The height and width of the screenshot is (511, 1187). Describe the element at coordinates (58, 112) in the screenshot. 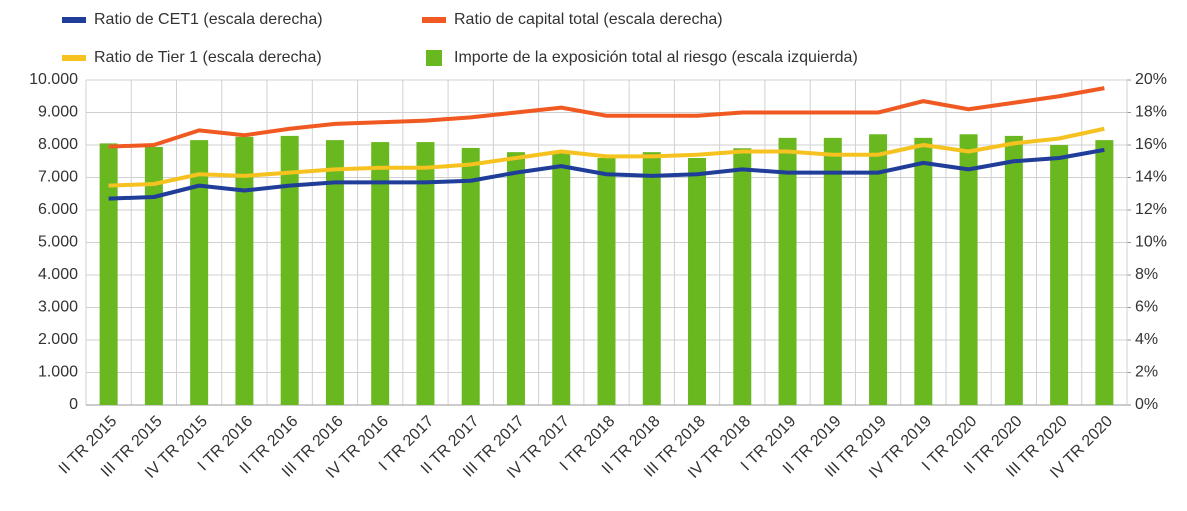

I see `y-tick-label: 9.000` at that location.